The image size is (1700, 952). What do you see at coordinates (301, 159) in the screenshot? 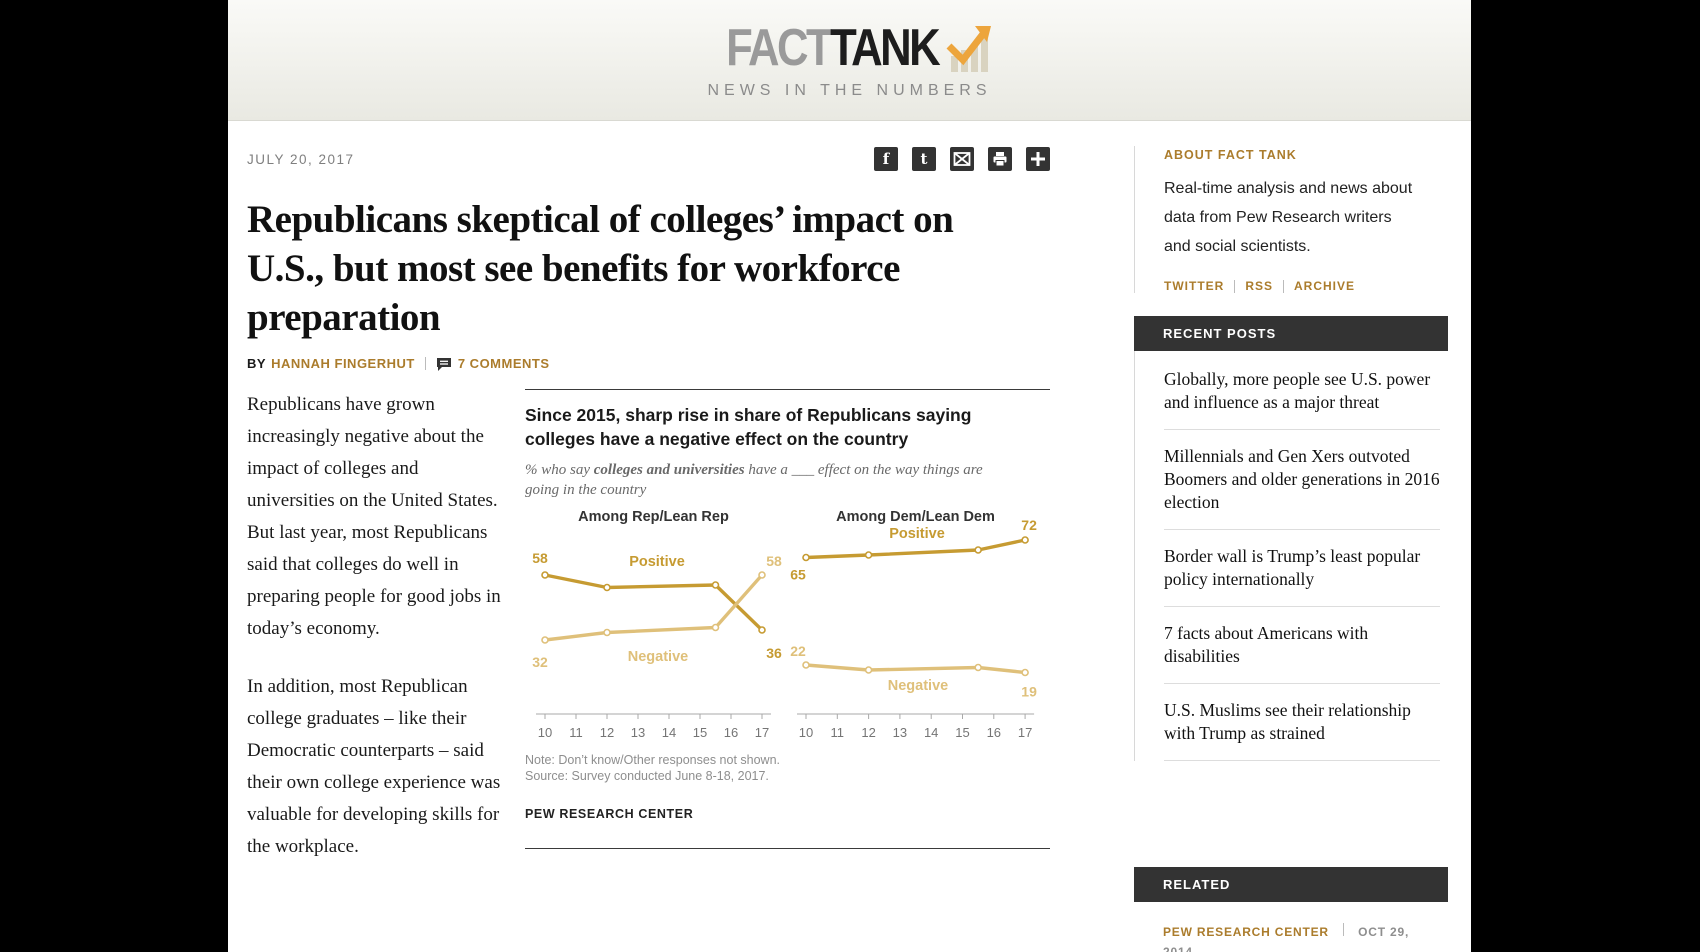
I see `article-date: JULY 20, 2017` at bounding box center [301, 159].